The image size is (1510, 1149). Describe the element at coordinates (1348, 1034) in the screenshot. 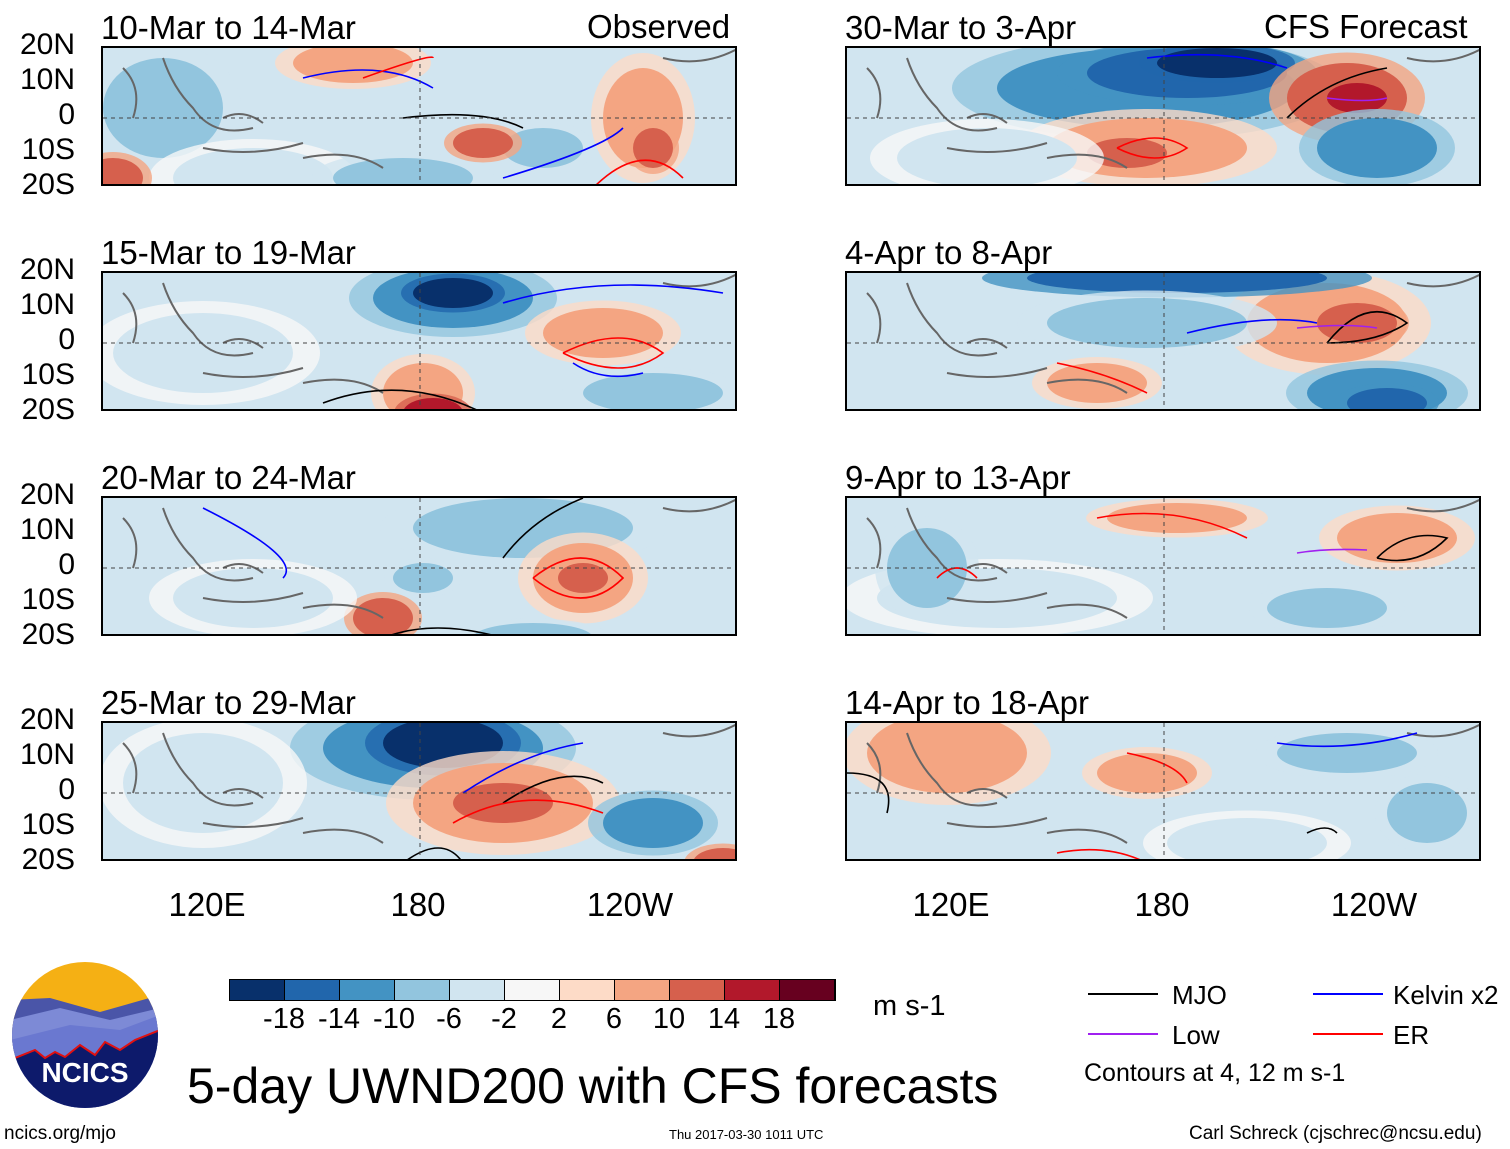

I see `legend-line-er` at that location.